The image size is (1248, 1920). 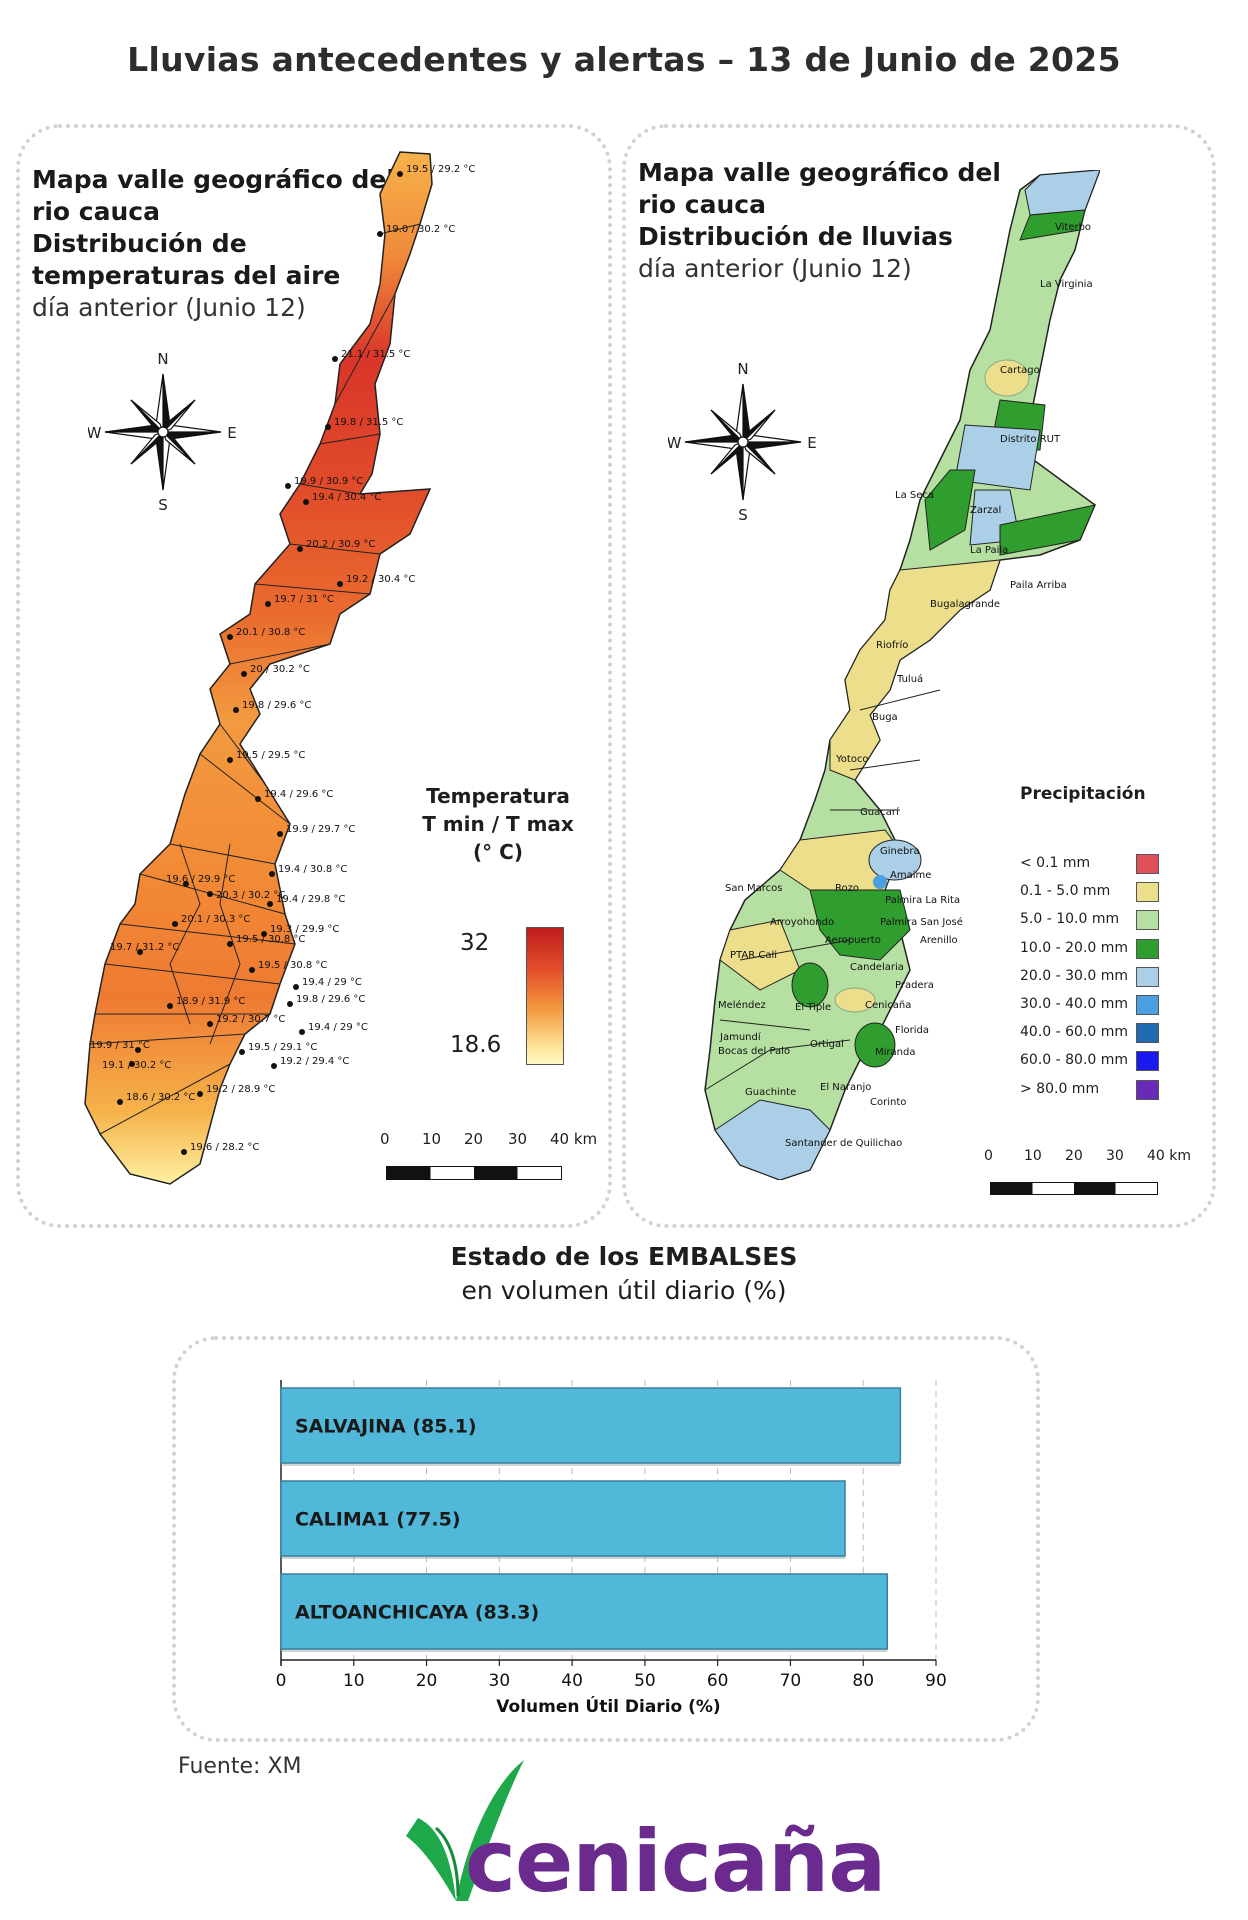 What do you see at coordinates (965, 604) in the screenshot?
I see `place-label: Bugalagrande` at bounding box center [965, 604].